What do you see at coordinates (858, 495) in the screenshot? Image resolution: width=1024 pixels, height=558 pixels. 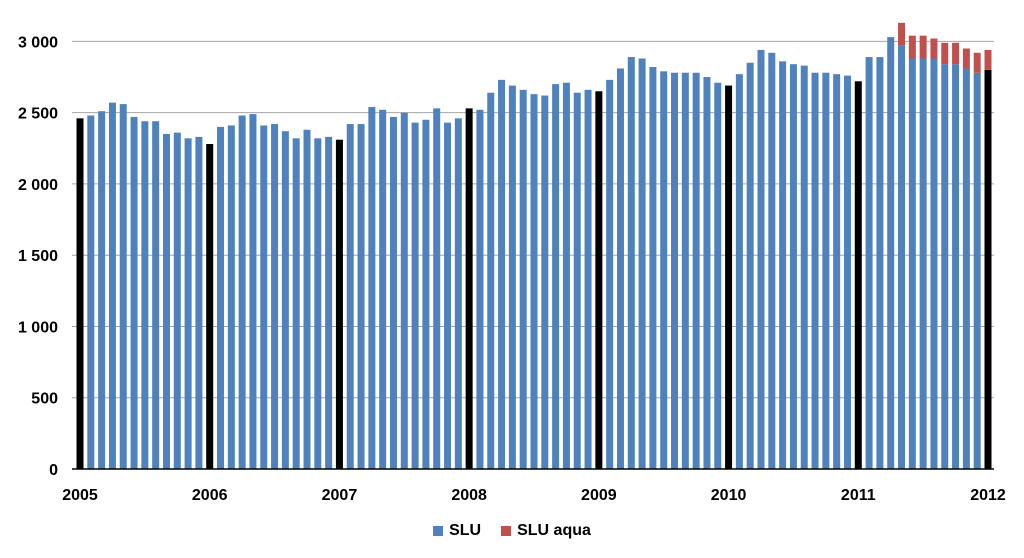 I see `x-tick-label: 2011` at bounding box center [858, 495].